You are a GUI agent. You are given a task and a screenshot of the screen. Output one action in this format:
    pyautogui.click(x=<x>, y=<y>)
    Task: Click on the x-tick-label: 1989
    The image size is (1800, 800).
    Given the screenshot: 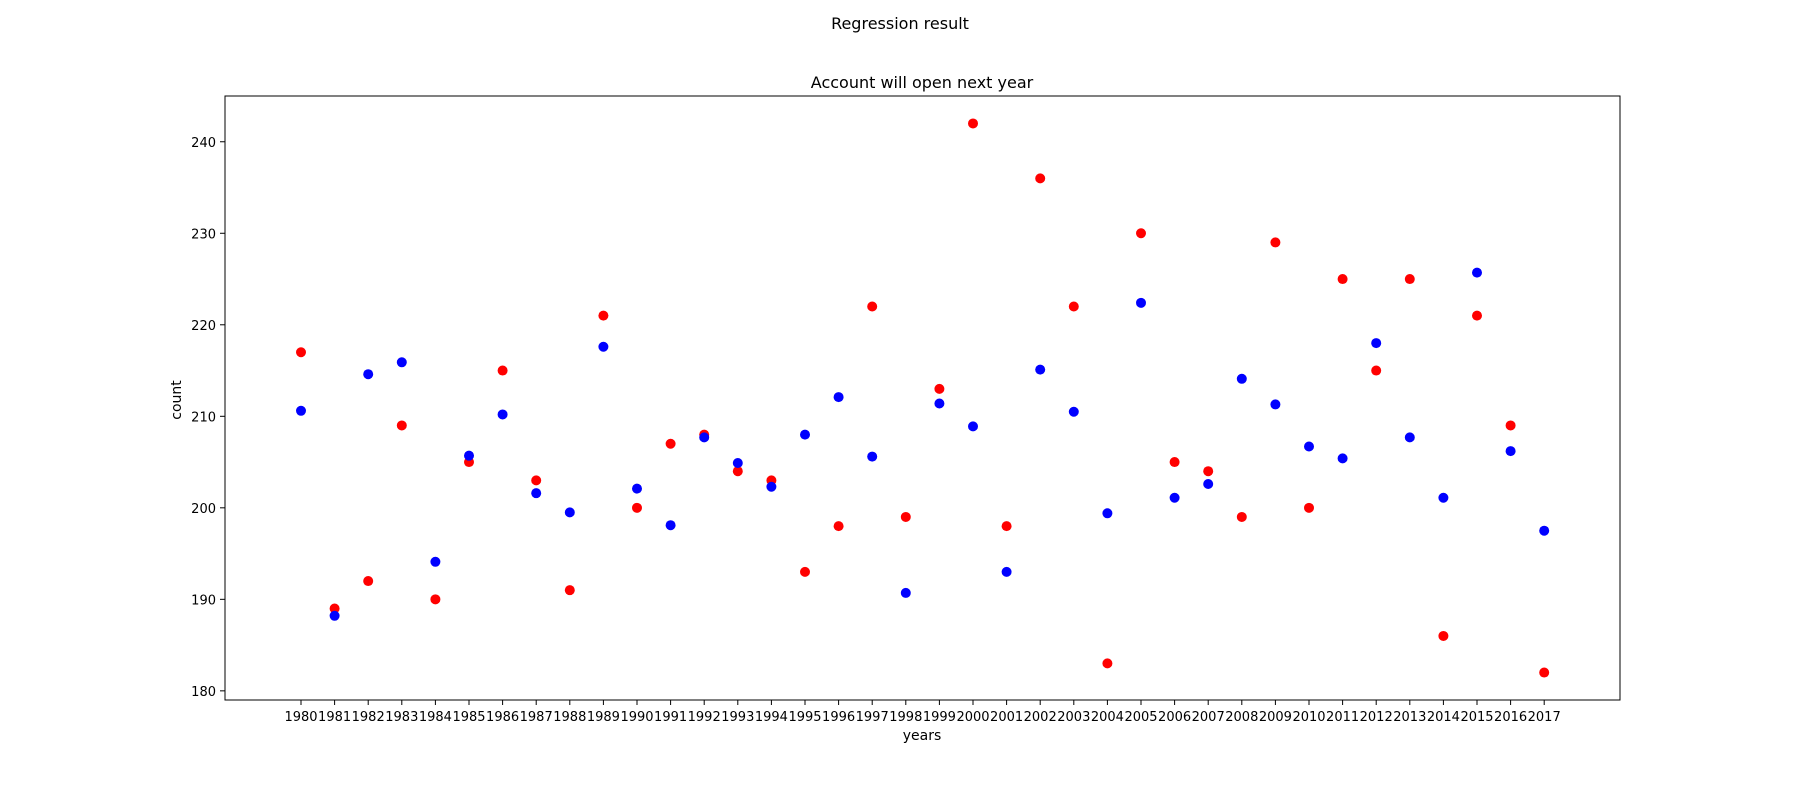 What is the action you would take?
    pyautogui.click(x=603, y=717)
    